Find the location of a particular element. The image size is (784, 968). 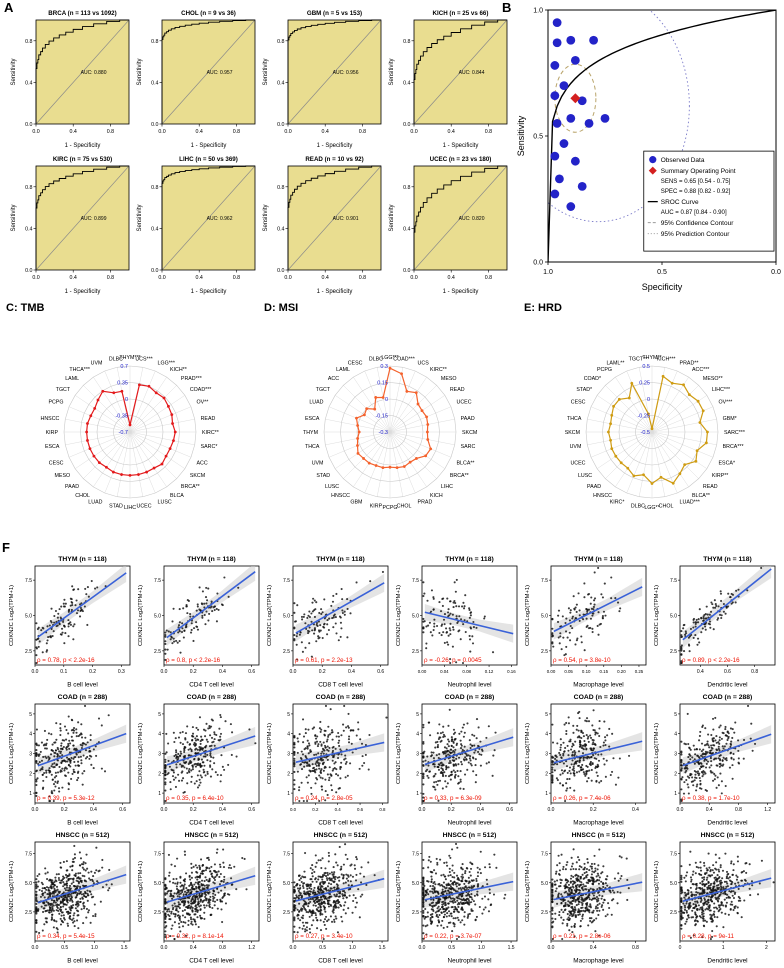

roc-auc-label: AUC: 0.957 is located at coordinates (220, 73).